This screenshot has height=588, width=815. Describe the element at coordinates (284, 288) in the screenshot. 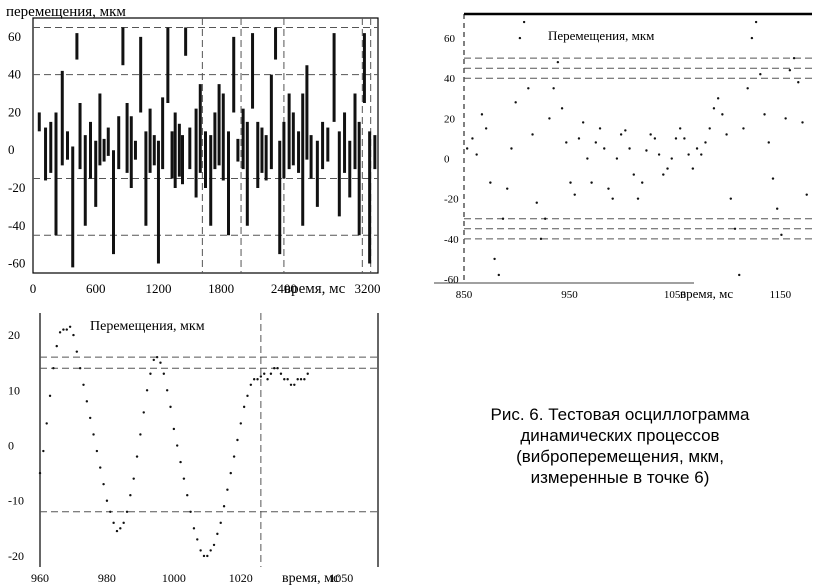

I see `x-tick-label: 2400` at that location.